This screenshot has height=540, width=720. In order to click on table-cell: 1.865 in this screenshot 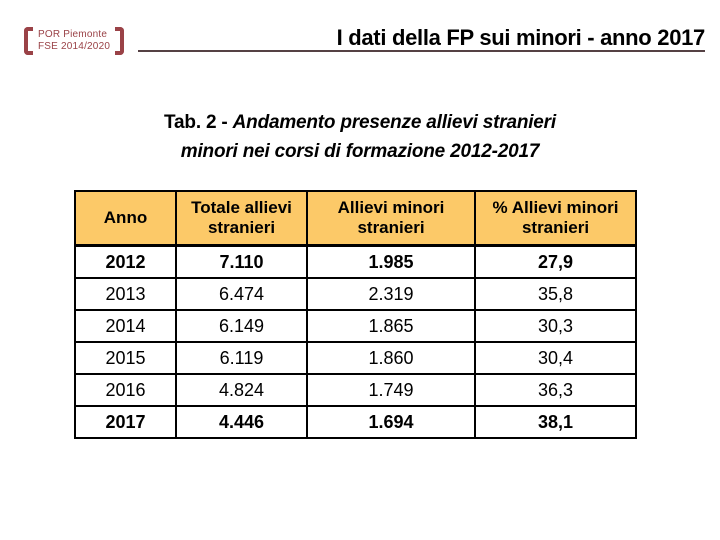, I will do `click(391, 326)`.